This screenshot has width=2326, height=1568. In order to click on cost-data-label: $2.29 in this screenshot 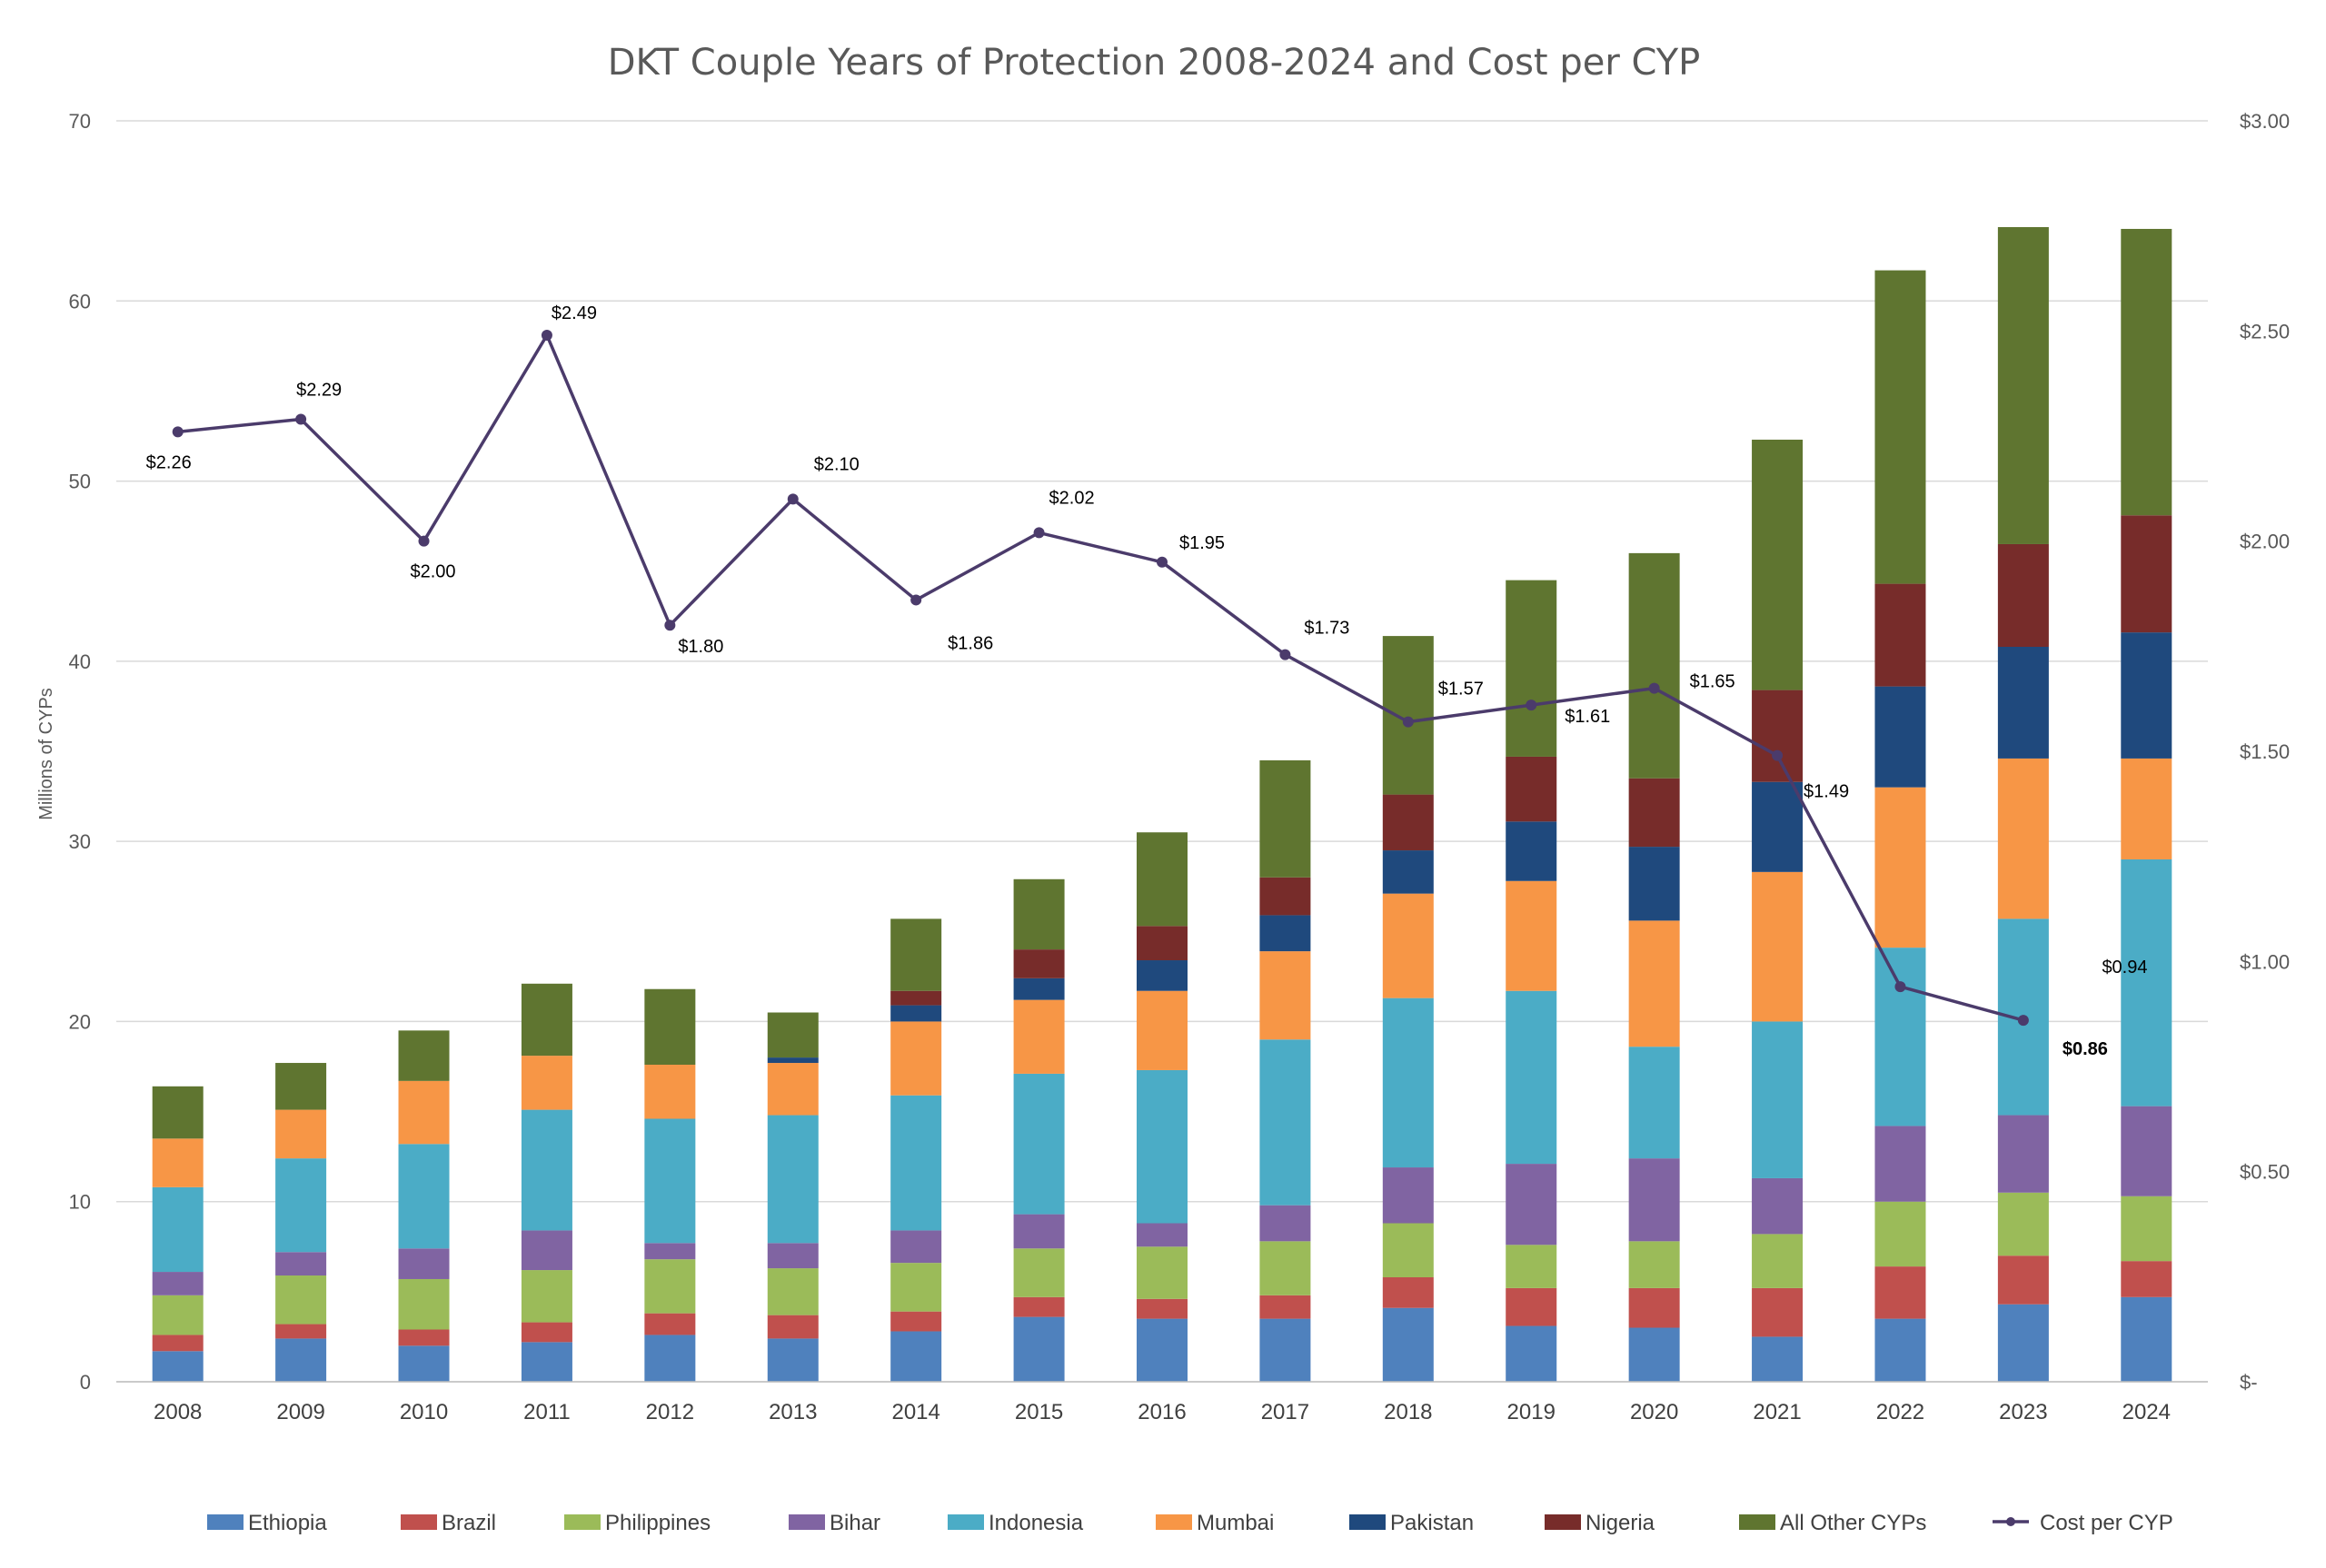, I will do `click(319, 390)`.